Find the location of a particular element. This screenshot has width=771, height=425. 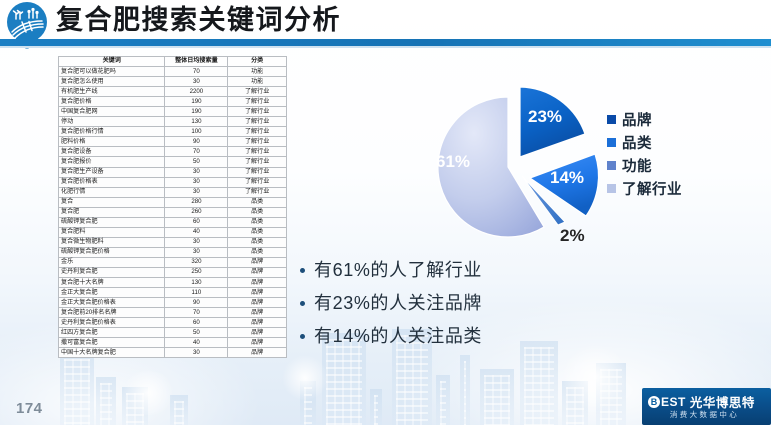

table-row: 复合肥可以做花肥吗 70 功能 is located at coordinates (172, 72).